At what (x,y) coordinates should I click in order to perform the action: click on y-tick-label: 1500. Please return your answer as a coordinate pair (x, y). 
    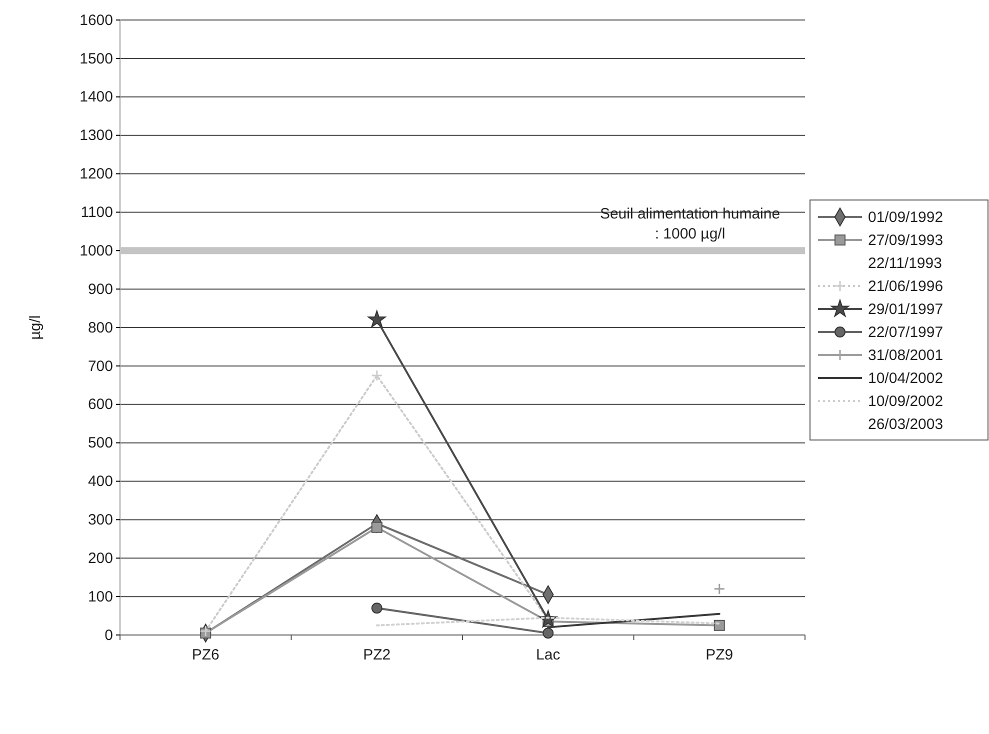
    Looking at the image, I should click on (96, 59).